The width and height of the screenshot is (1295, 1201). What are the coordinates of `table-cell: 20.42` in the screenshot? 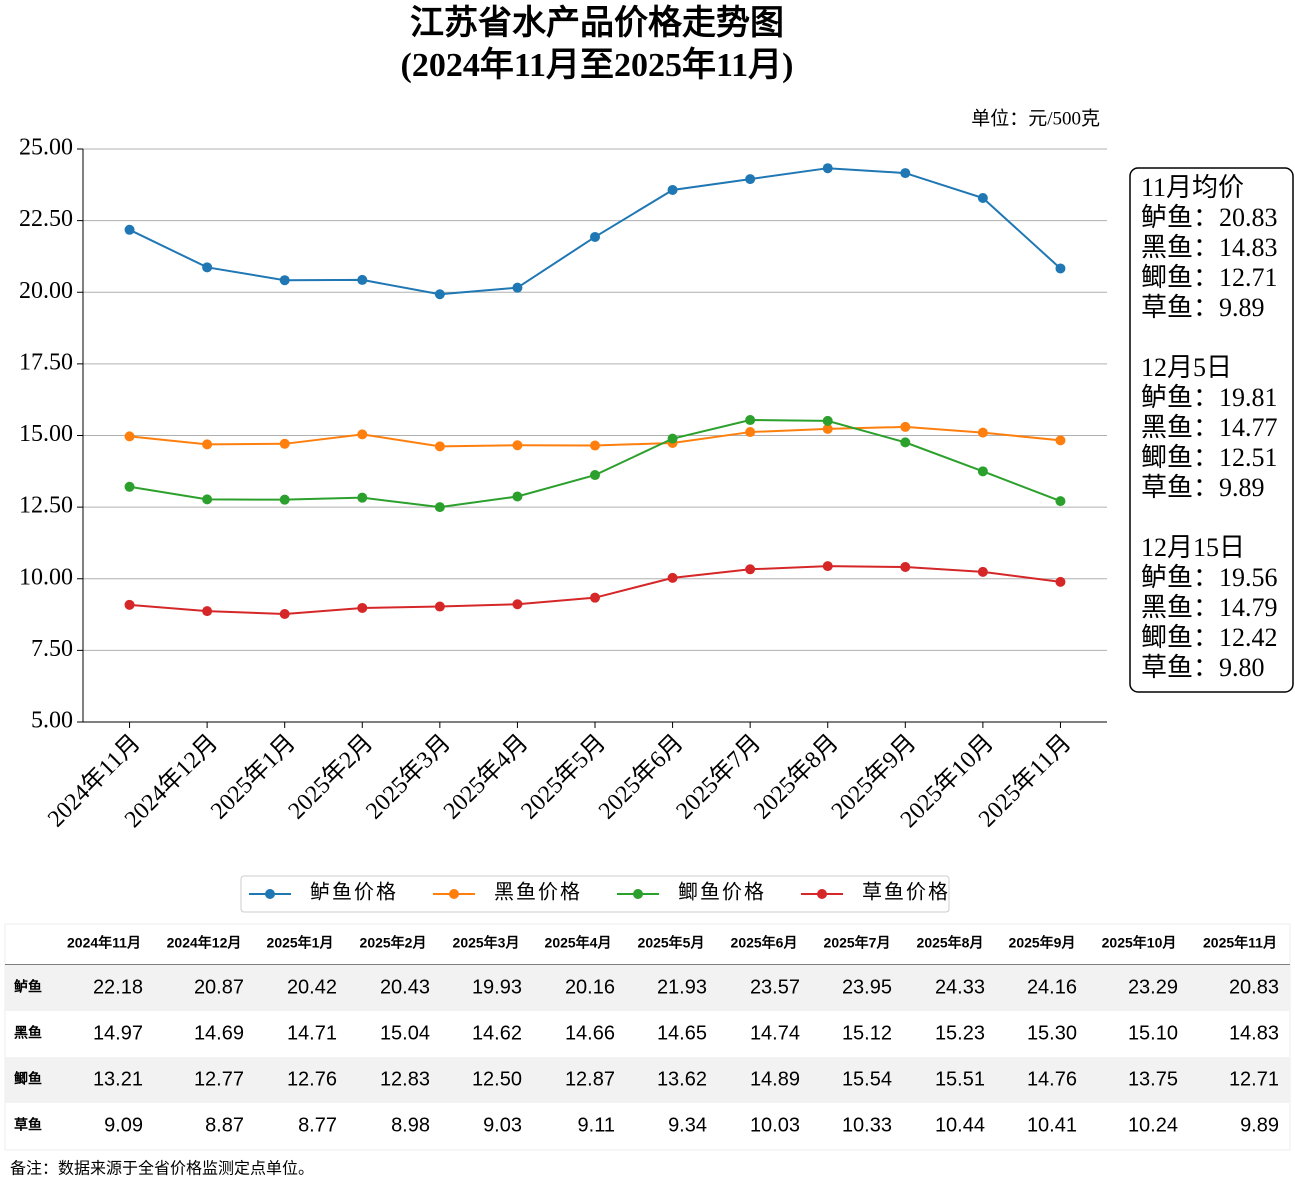 It's located at (312, 987).